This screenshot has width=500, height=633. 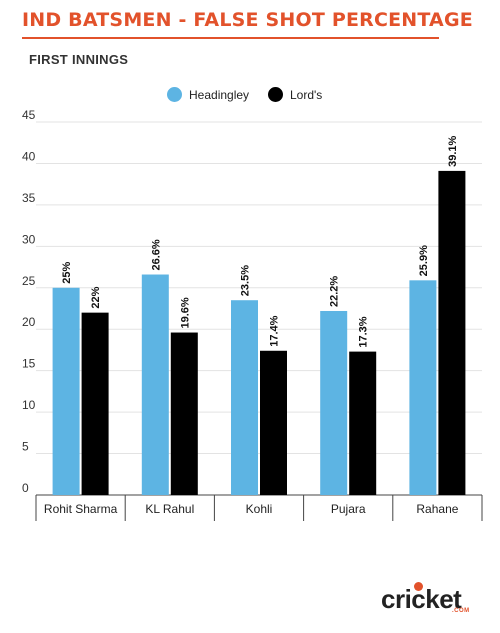 What do you see at coordinates (174, 94) in the screenshot?
I see `legend-swatch-headingley` at bounding box center [174, 94].